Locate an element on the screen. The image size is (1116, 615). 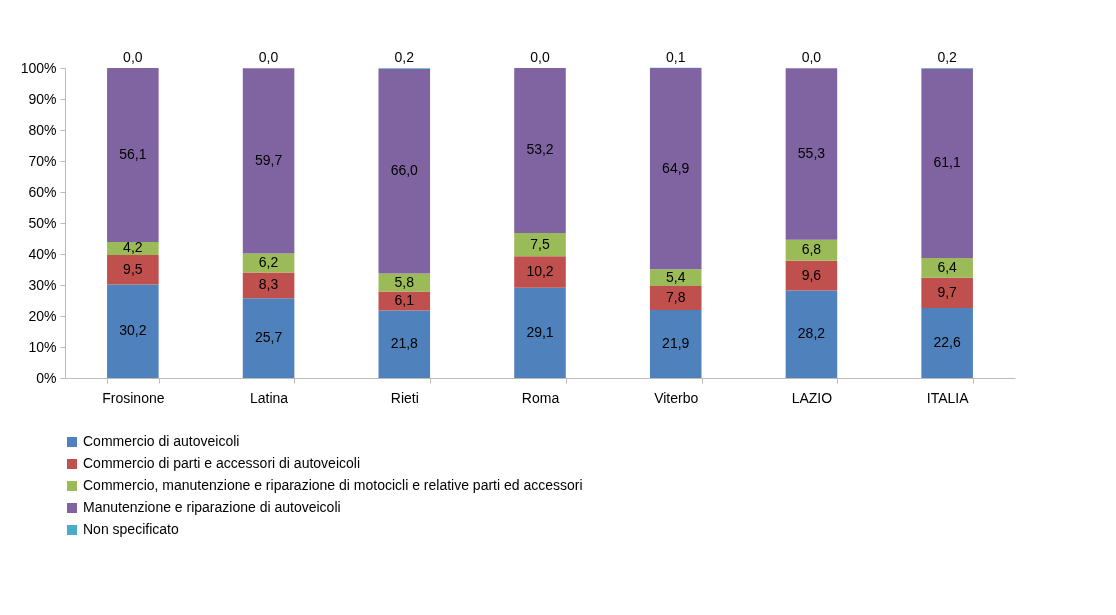
x-tick-label: Latina is located at coordinates (269, 397).